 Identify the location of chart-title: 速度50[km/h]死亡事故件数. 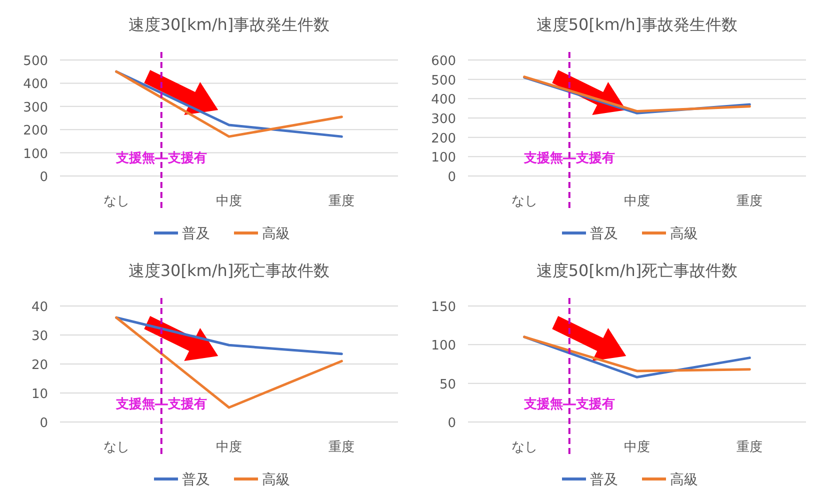
(637, 270).